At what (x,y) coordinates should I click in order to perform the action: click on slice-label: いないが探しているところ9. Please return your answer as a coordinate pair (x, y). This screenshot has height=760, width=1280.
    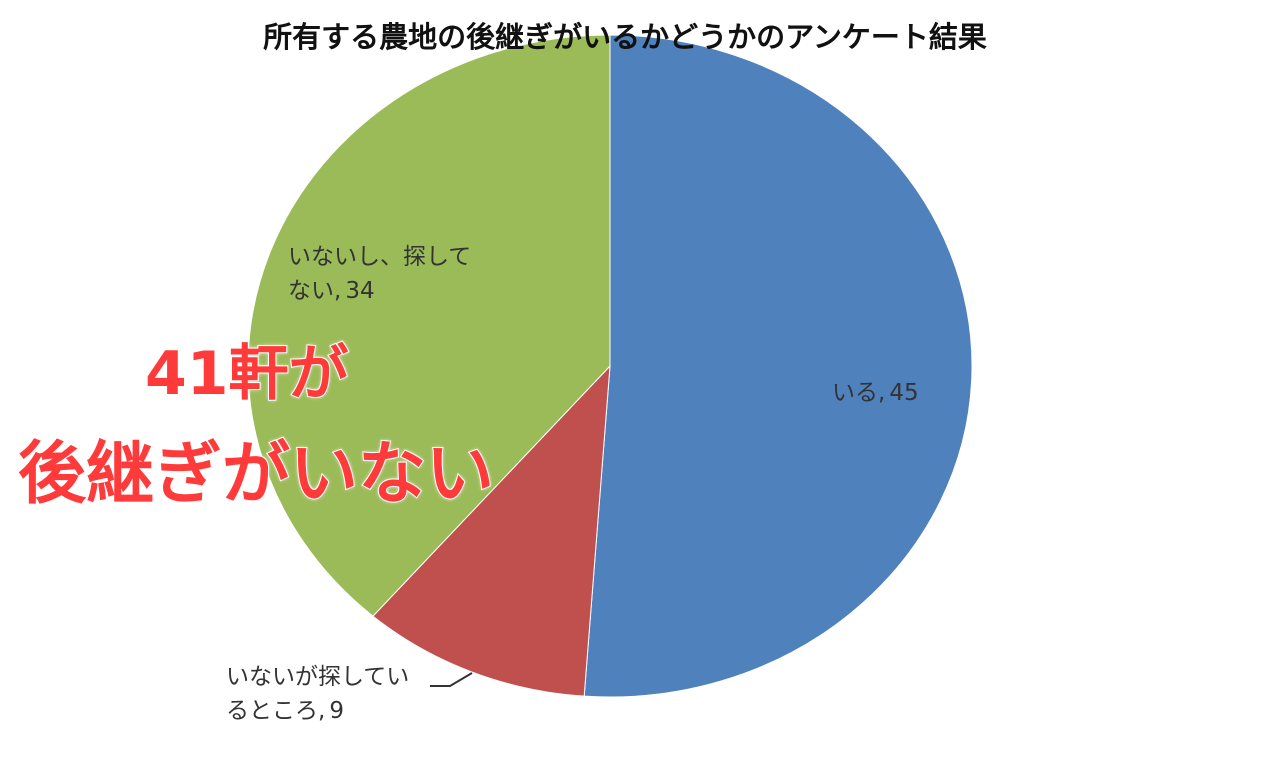
    Looking at the image, I should click on (326, 694).